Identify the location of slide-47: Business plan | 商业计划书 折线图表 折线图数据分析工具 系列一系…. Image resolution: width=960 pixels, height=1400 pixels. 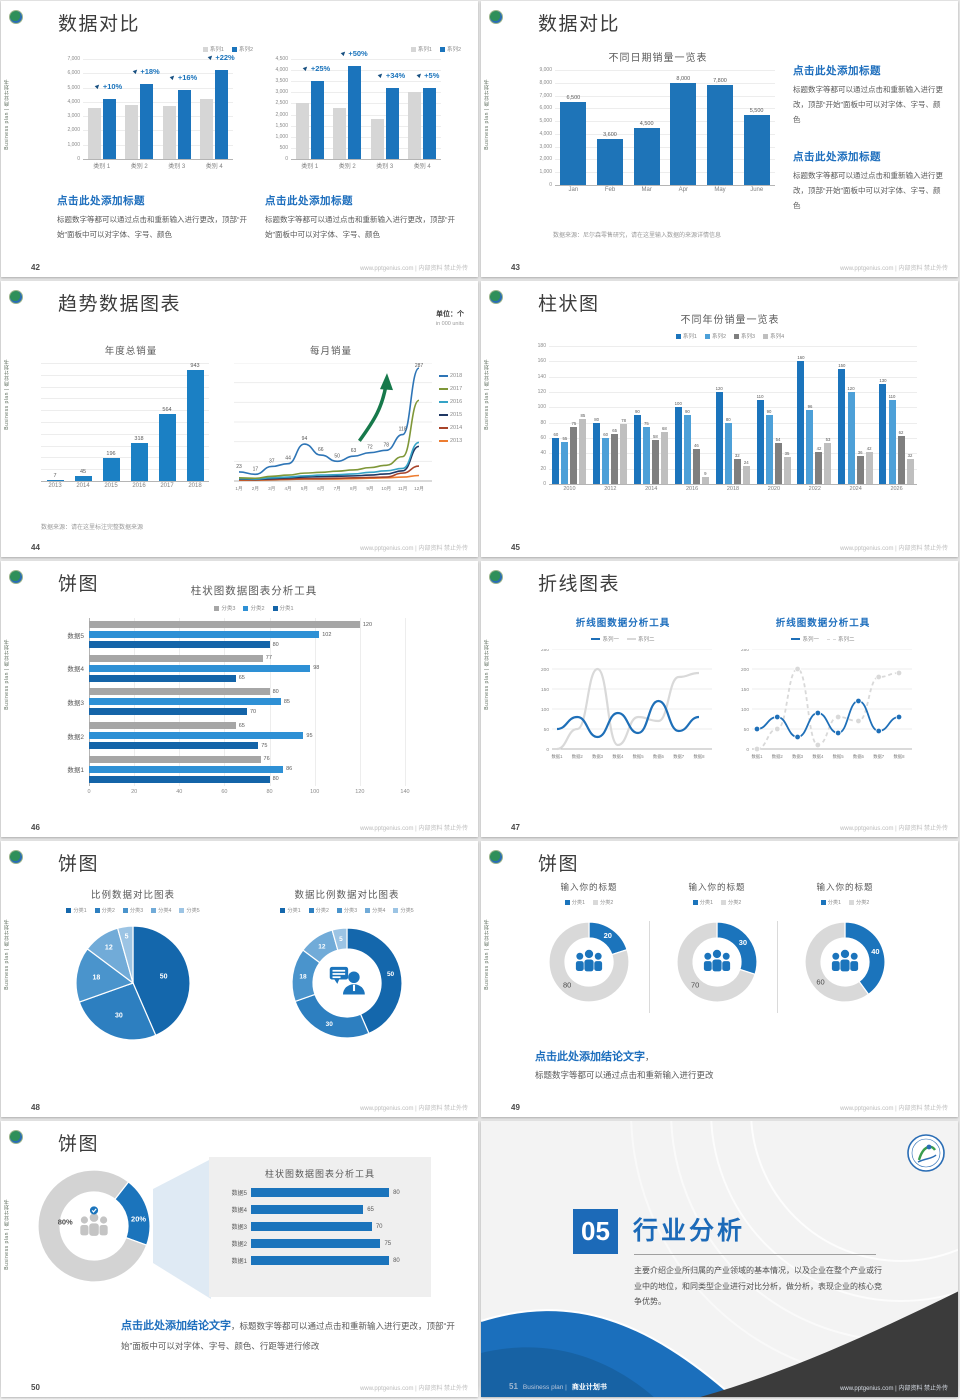
(719, 699).